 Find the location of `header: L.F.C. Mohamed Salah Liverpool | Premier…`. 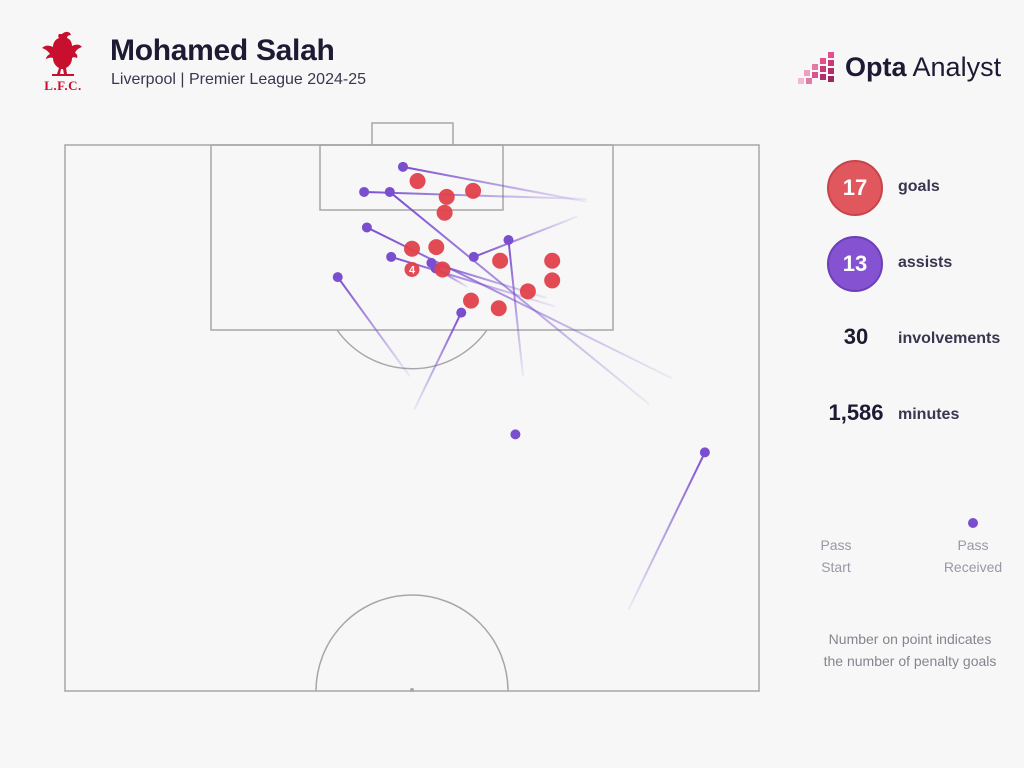

header: L.F.C. Mohamed Salah Liverpool | Premier… is located at coordinates (512, 55).